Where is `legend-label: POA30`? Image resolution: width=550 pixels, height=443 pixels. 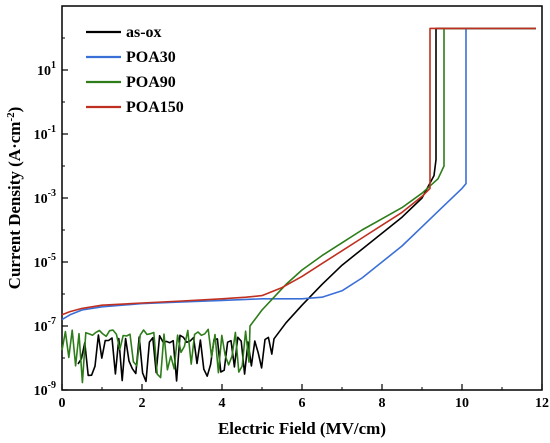 legend-label: POA30 is located at coordinates (151, 57).